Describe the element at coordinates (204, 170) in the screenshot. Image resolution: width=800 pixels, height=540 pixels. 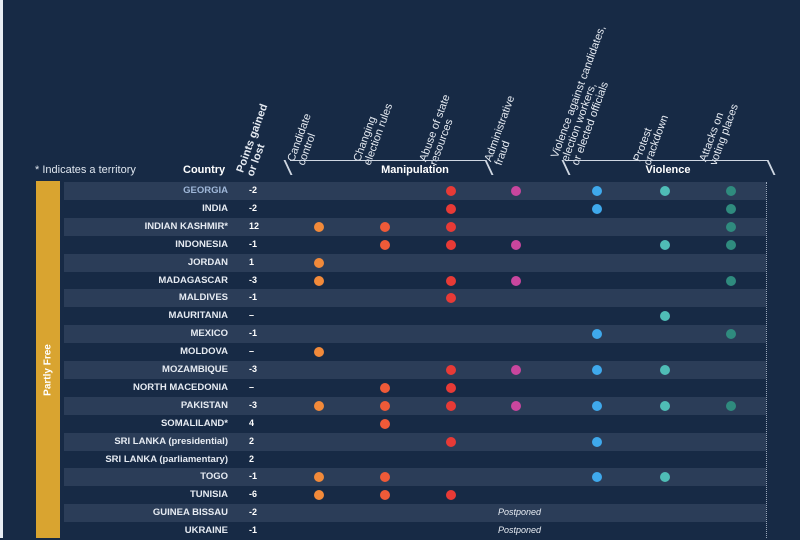
I see `country-header: Country` at that location.